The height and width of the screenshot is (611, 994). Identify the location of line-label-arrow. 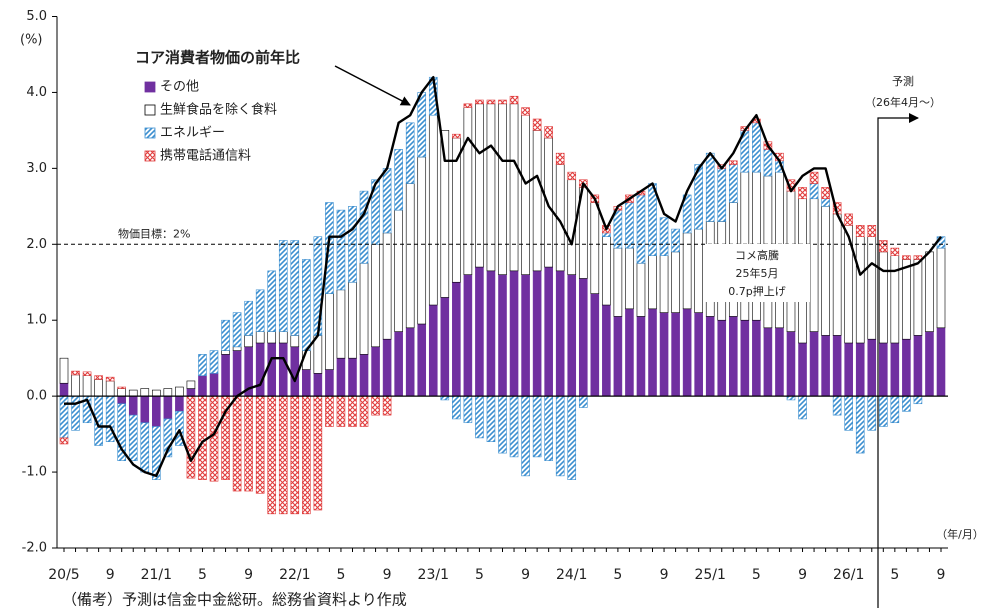
(372, 85).